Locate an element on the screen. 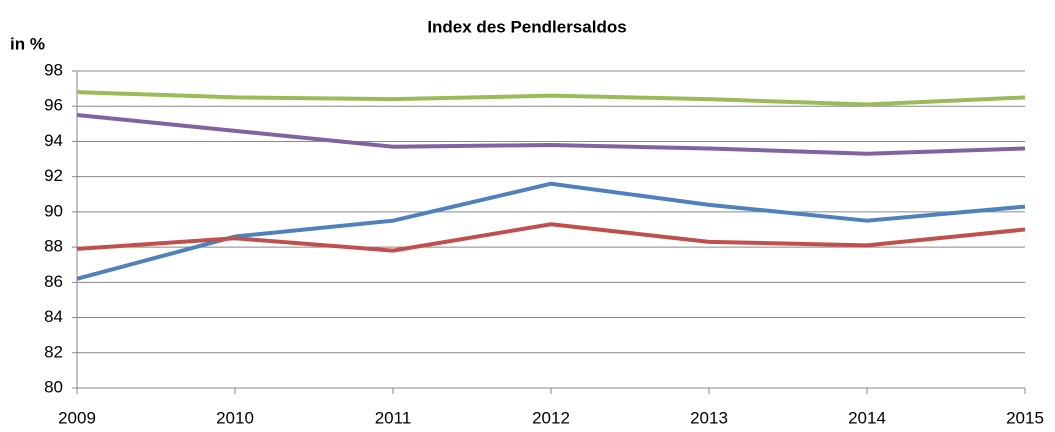  y-tick-label: 90 is located at coordinates (53, 210).